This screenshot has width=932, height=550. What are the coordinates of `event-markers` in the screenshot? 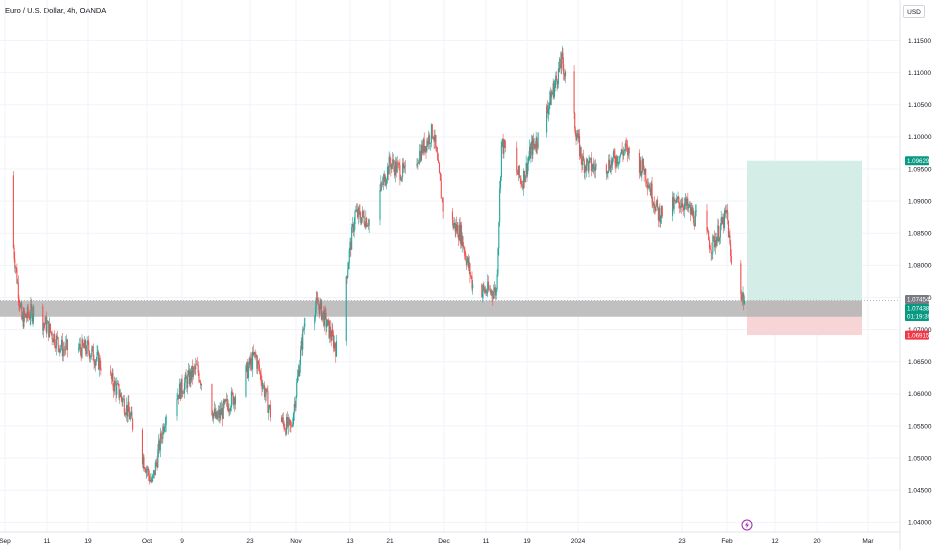 It's located at (747, 525).